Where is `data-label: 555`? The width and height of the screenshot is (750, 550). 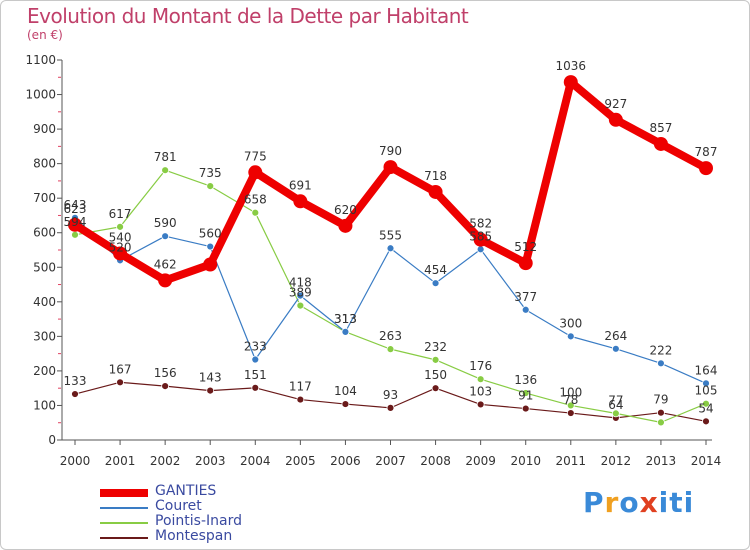 data-label: 555 is located at coordinates (390, 235).